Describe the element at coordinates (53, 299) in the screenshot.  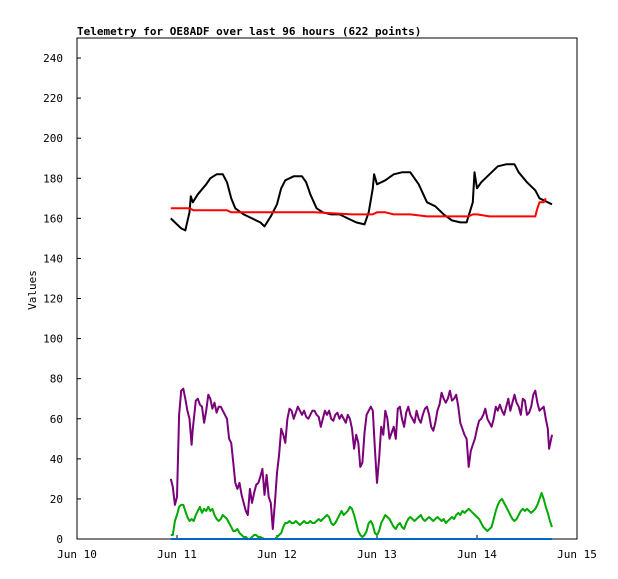
I see `y-tick-label: 120` at that location.